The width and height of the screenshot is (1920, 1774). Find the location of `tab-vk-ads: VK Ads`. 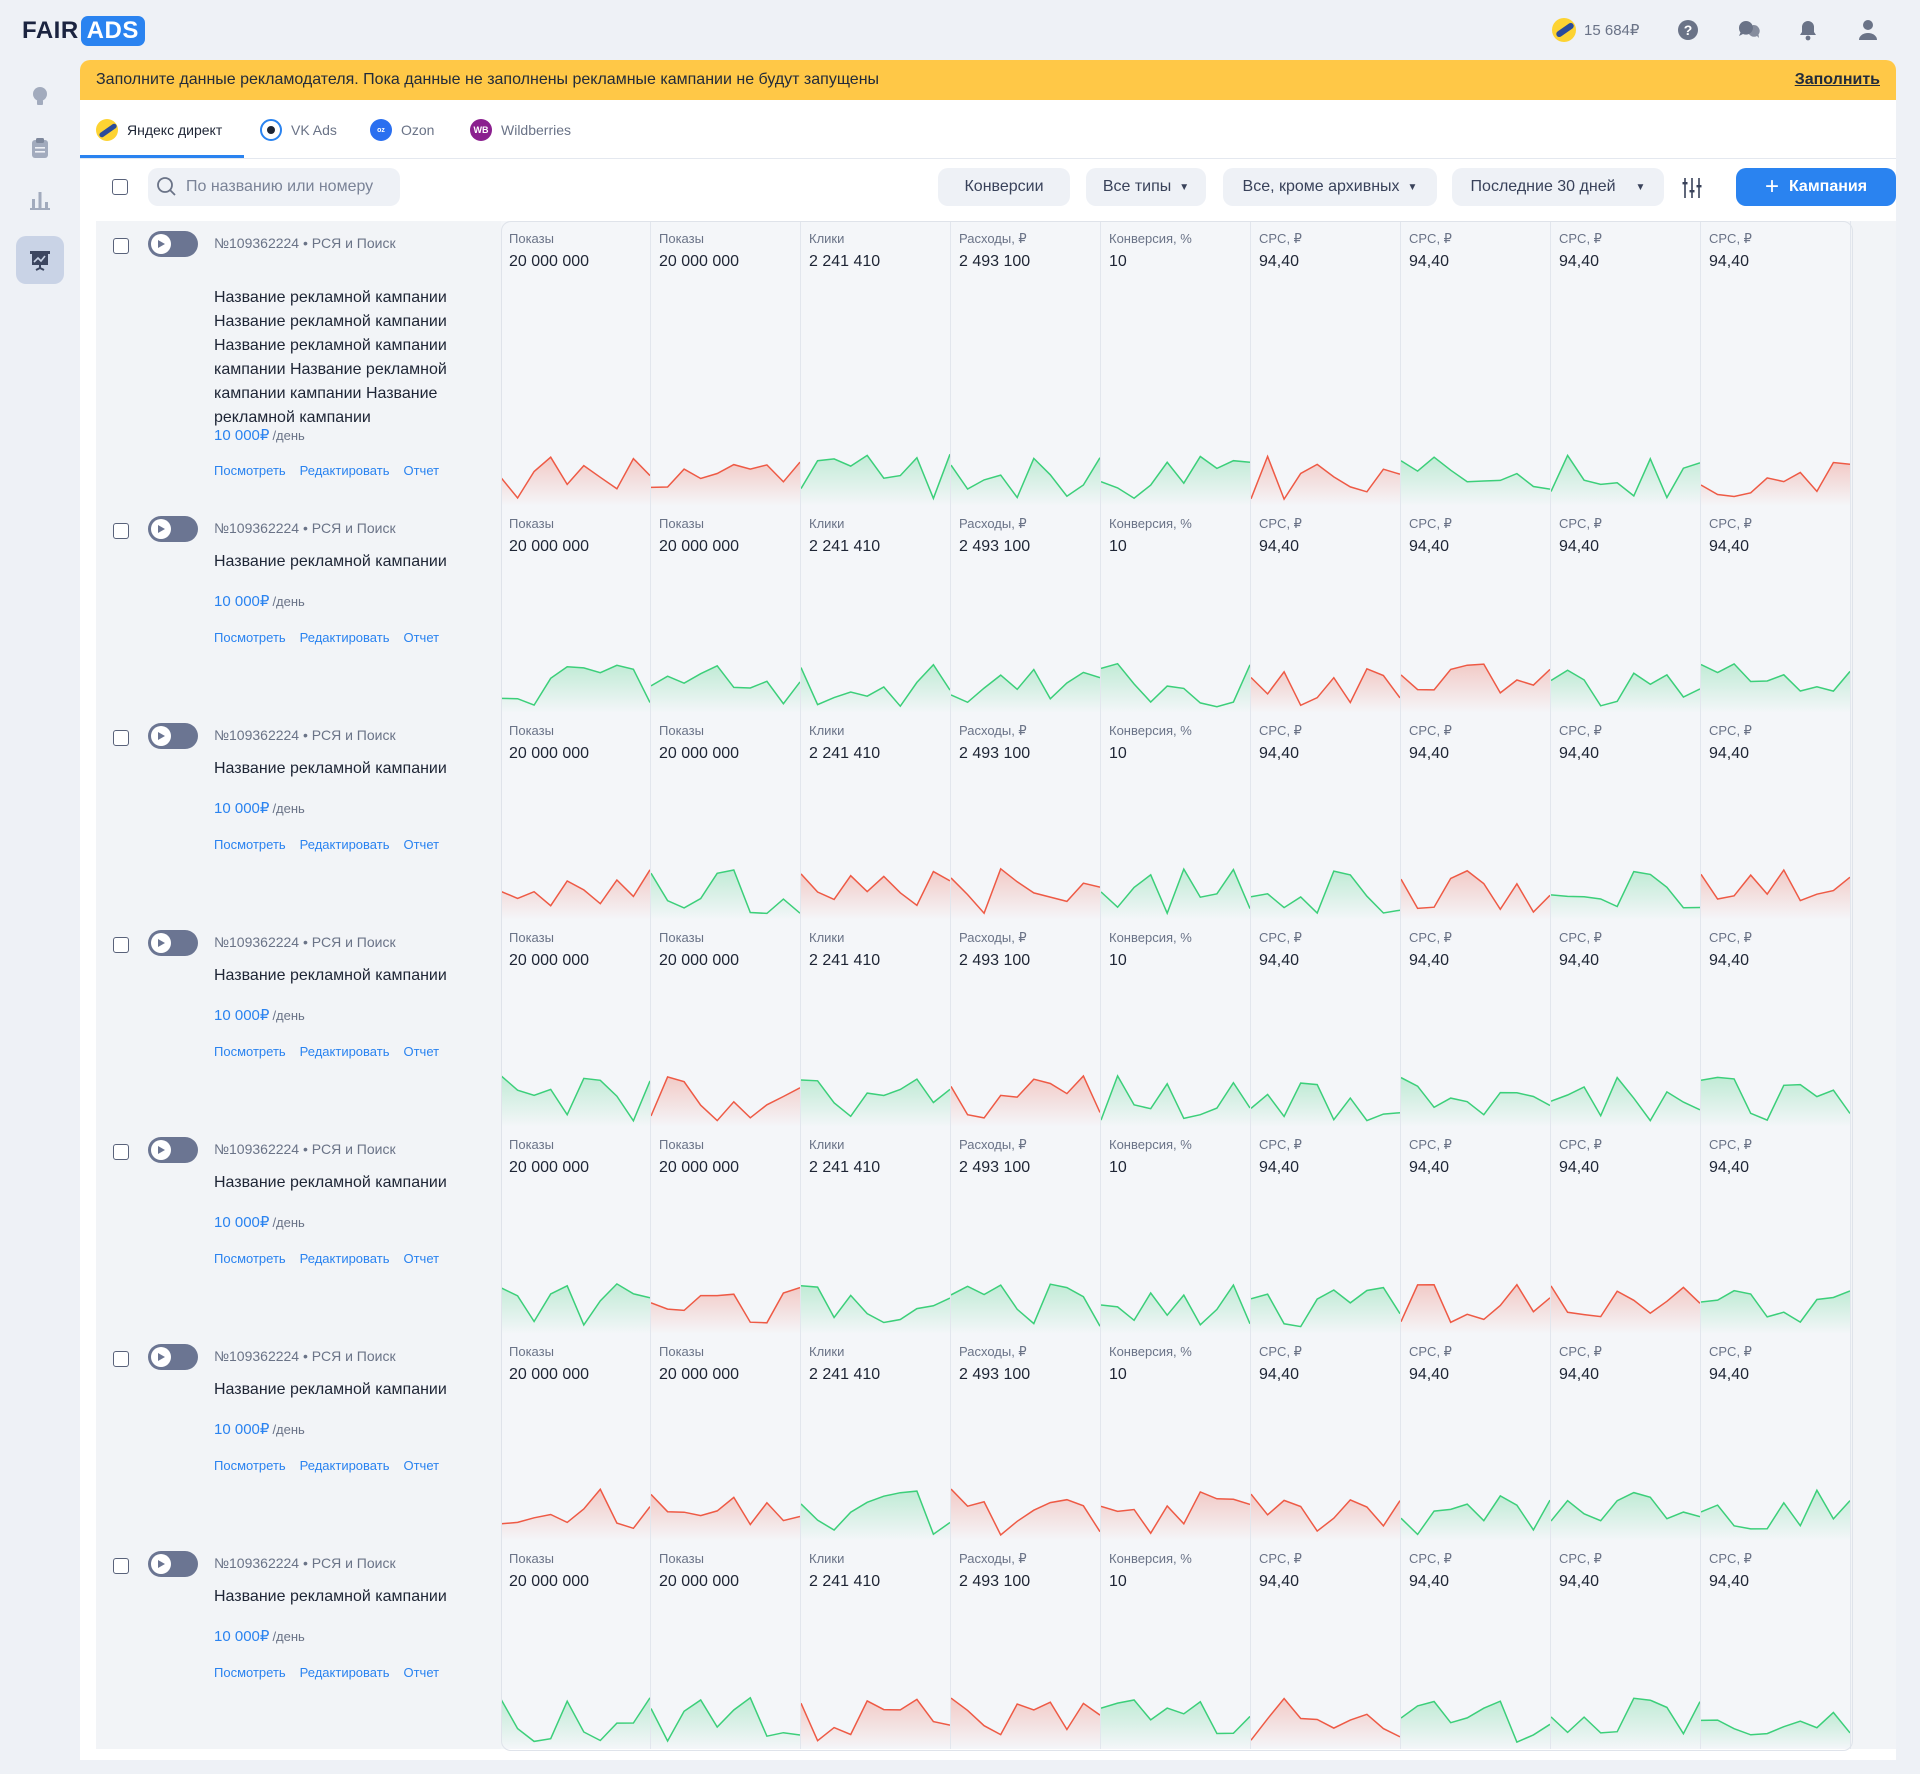

tab-vk-ads: VK Ads is located at coordinates (298, 130).